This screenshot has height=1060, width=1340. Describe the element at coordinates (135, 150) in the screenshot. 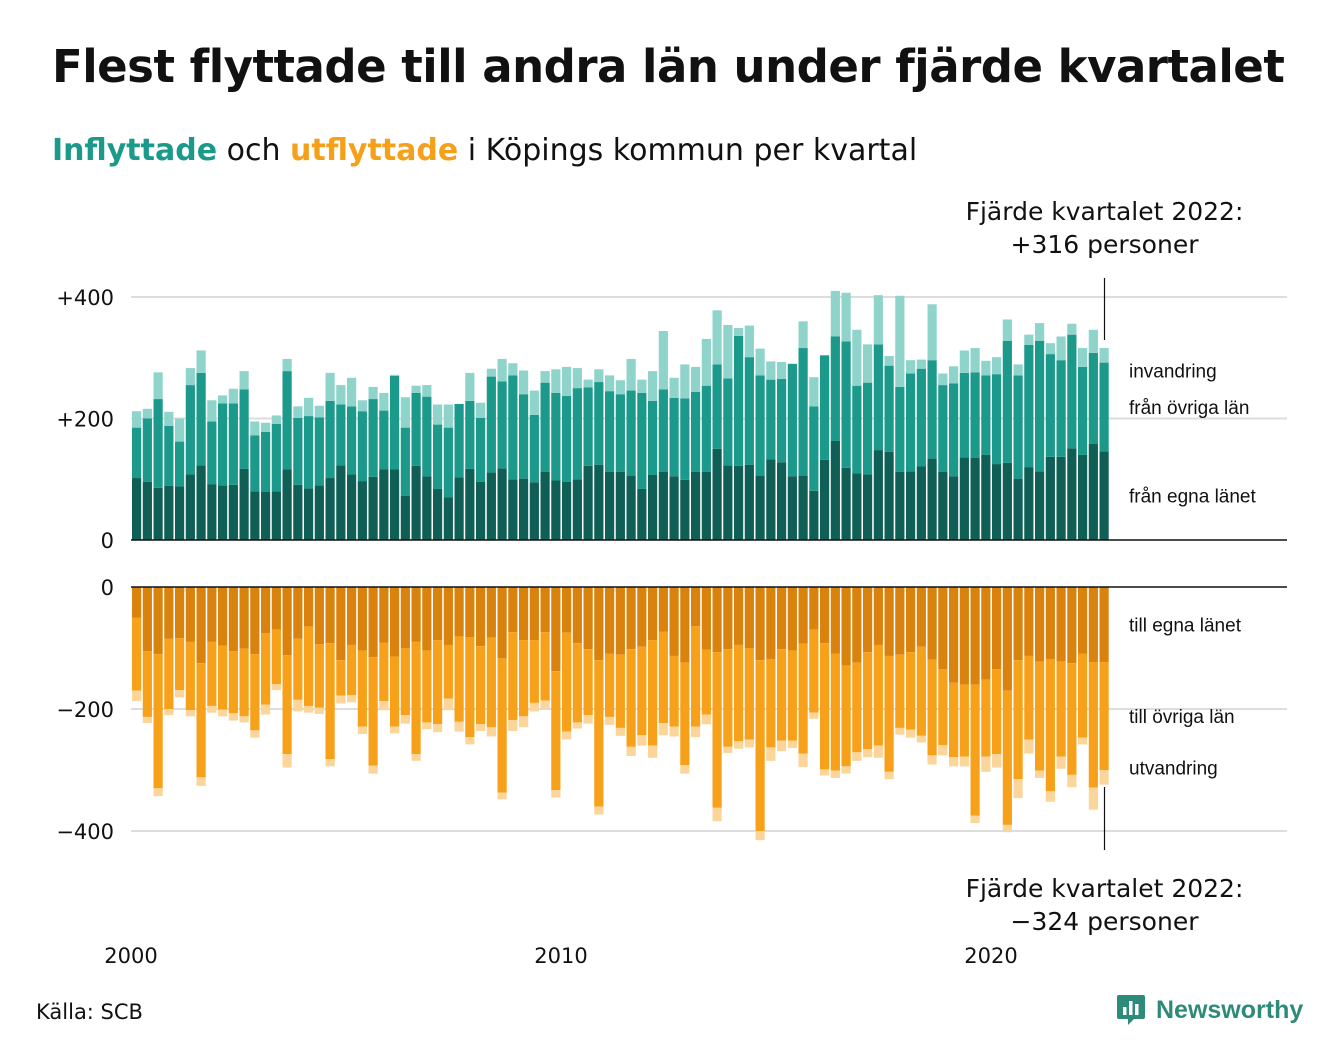

I see `subtitle-inflyttade: Inflyttade` at that location.